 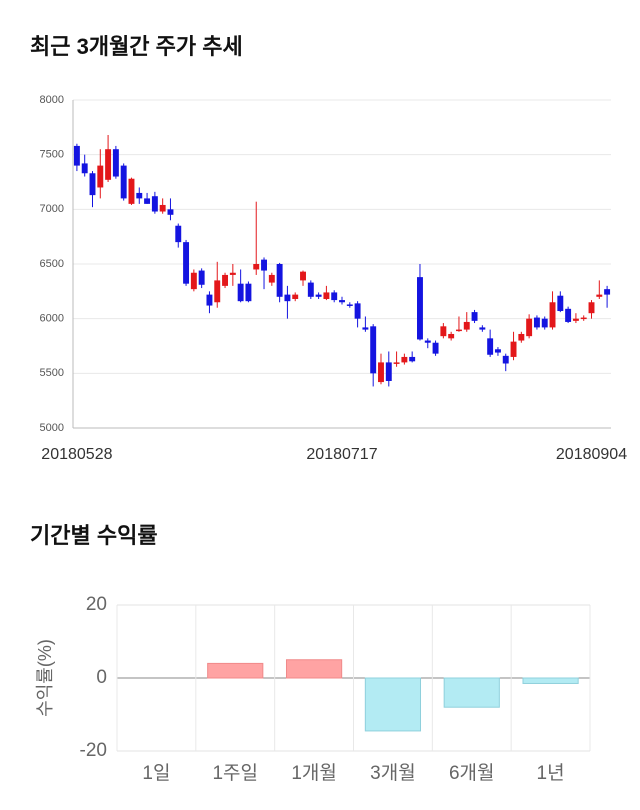 I want to click on x-tick-label: 20180717, so click(x=341, y=454).